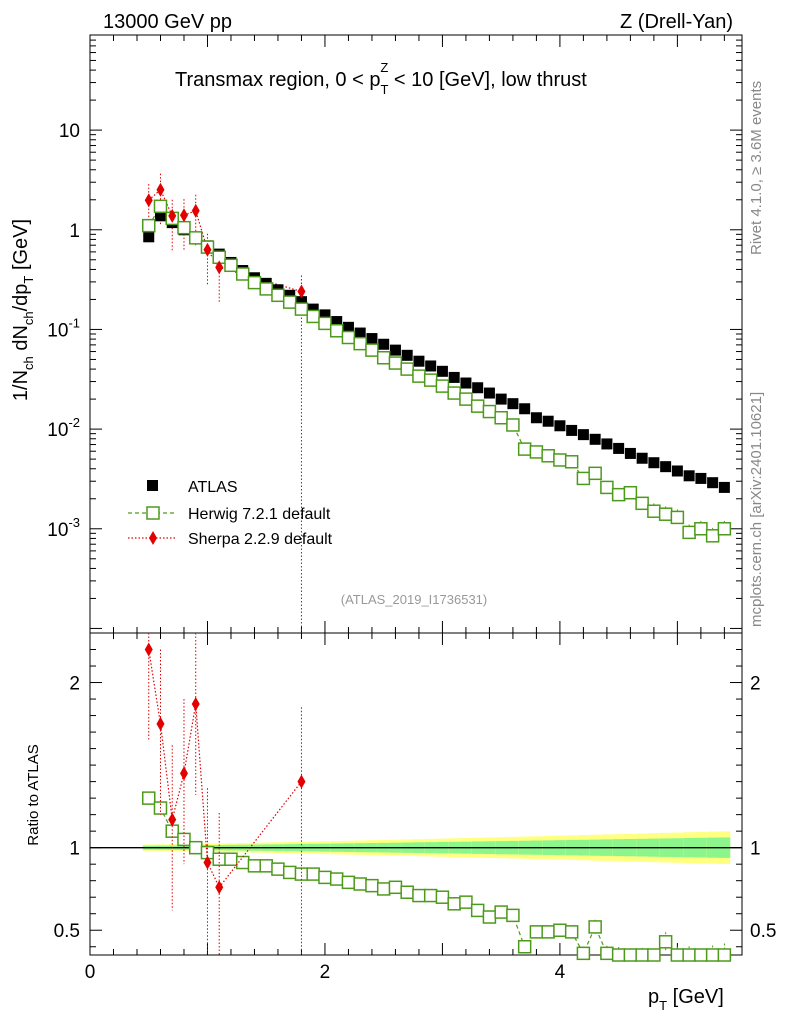 Image resolution: width=786 pixels, height=1024 pixels. I want to click on x-tick-label: 2, so click(325, 972).